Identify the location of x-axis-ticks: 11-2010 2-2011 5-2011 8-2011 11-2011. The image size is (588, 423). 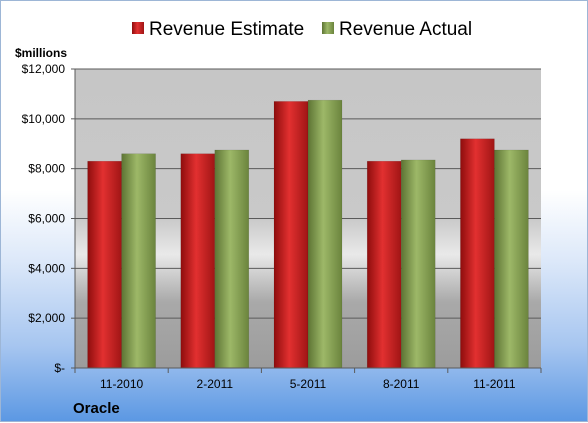
(308, 379).